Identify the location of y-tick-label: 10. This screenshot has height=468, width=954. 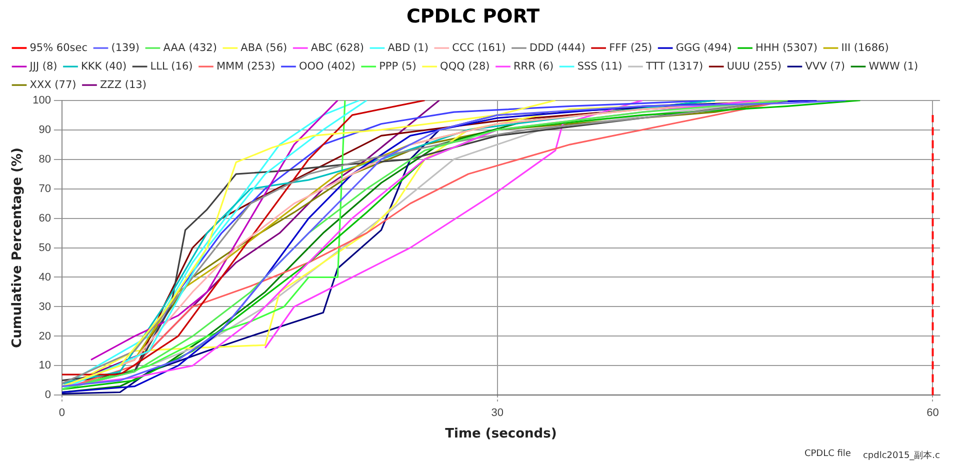
(44, 366).